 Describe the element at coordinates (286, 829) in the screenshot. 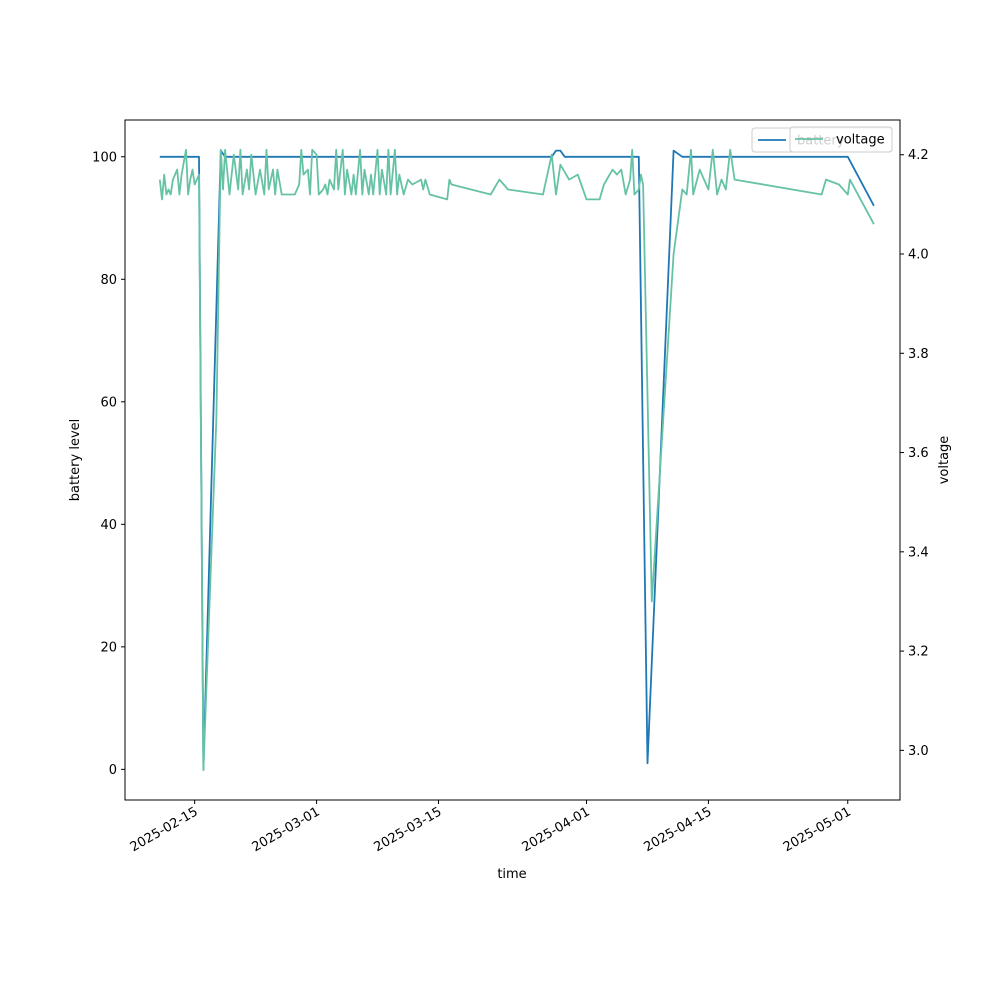

I see `x-tick-label: 2025-03-01` at that location.